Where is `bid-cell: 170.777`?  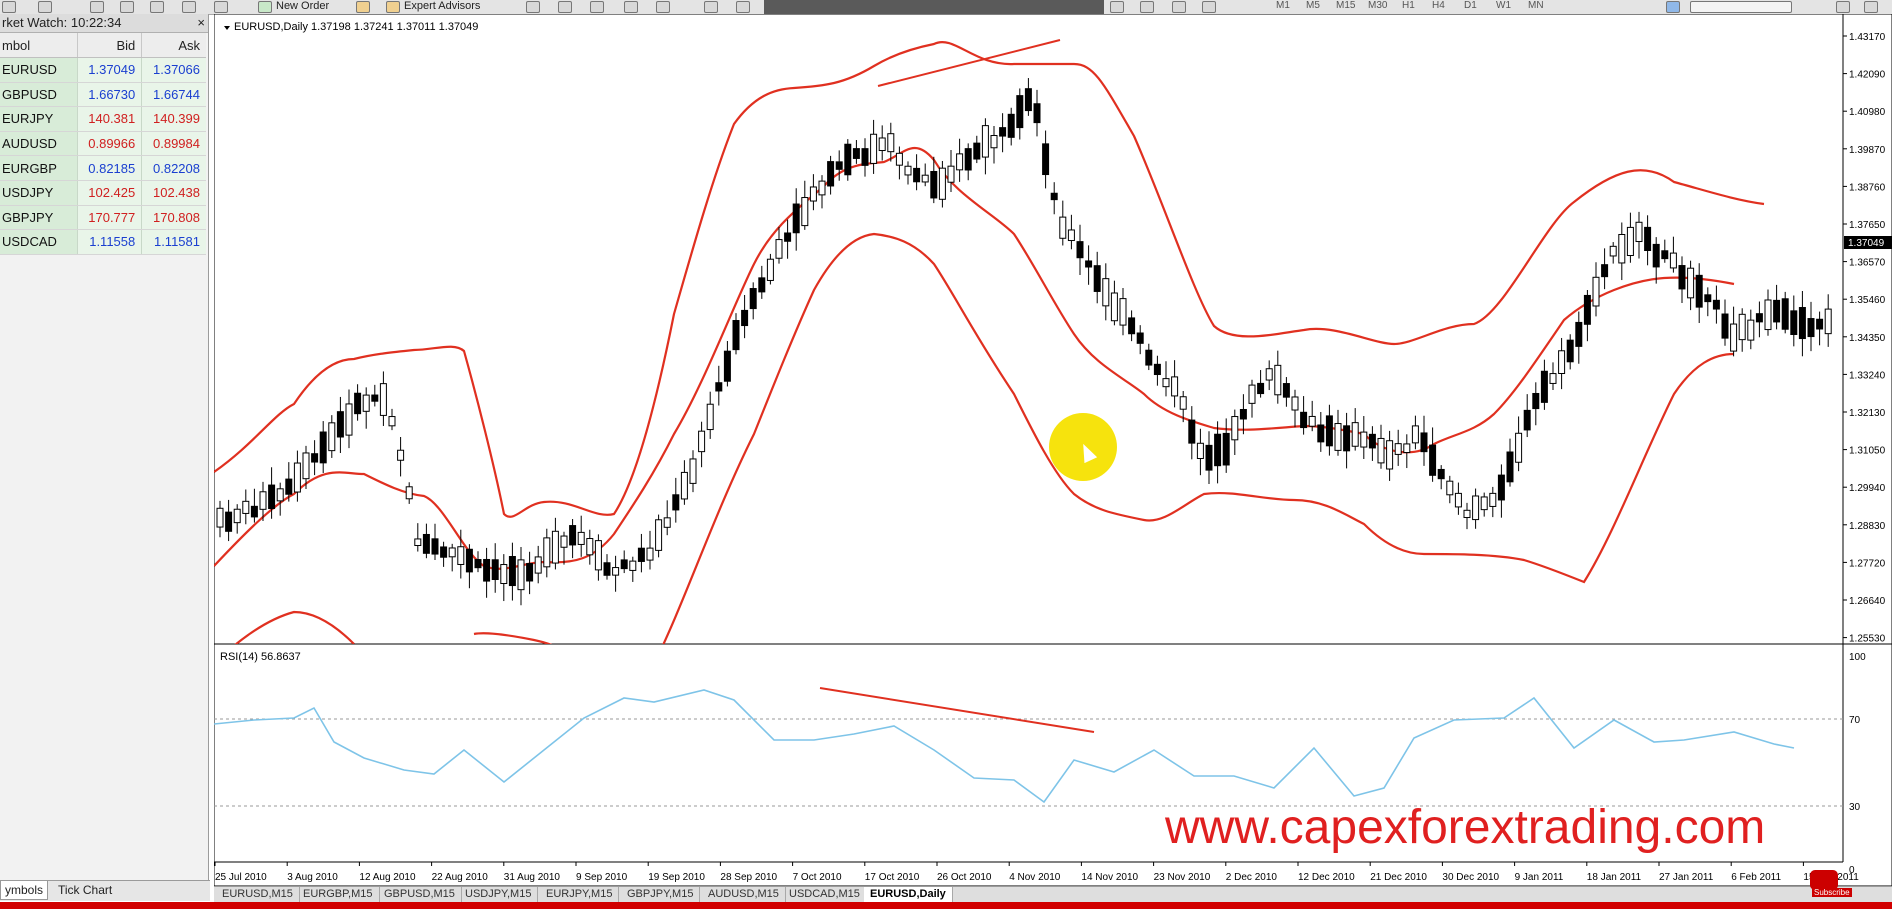 bid-cell: 170.777 is located at coordinates (109, 218).